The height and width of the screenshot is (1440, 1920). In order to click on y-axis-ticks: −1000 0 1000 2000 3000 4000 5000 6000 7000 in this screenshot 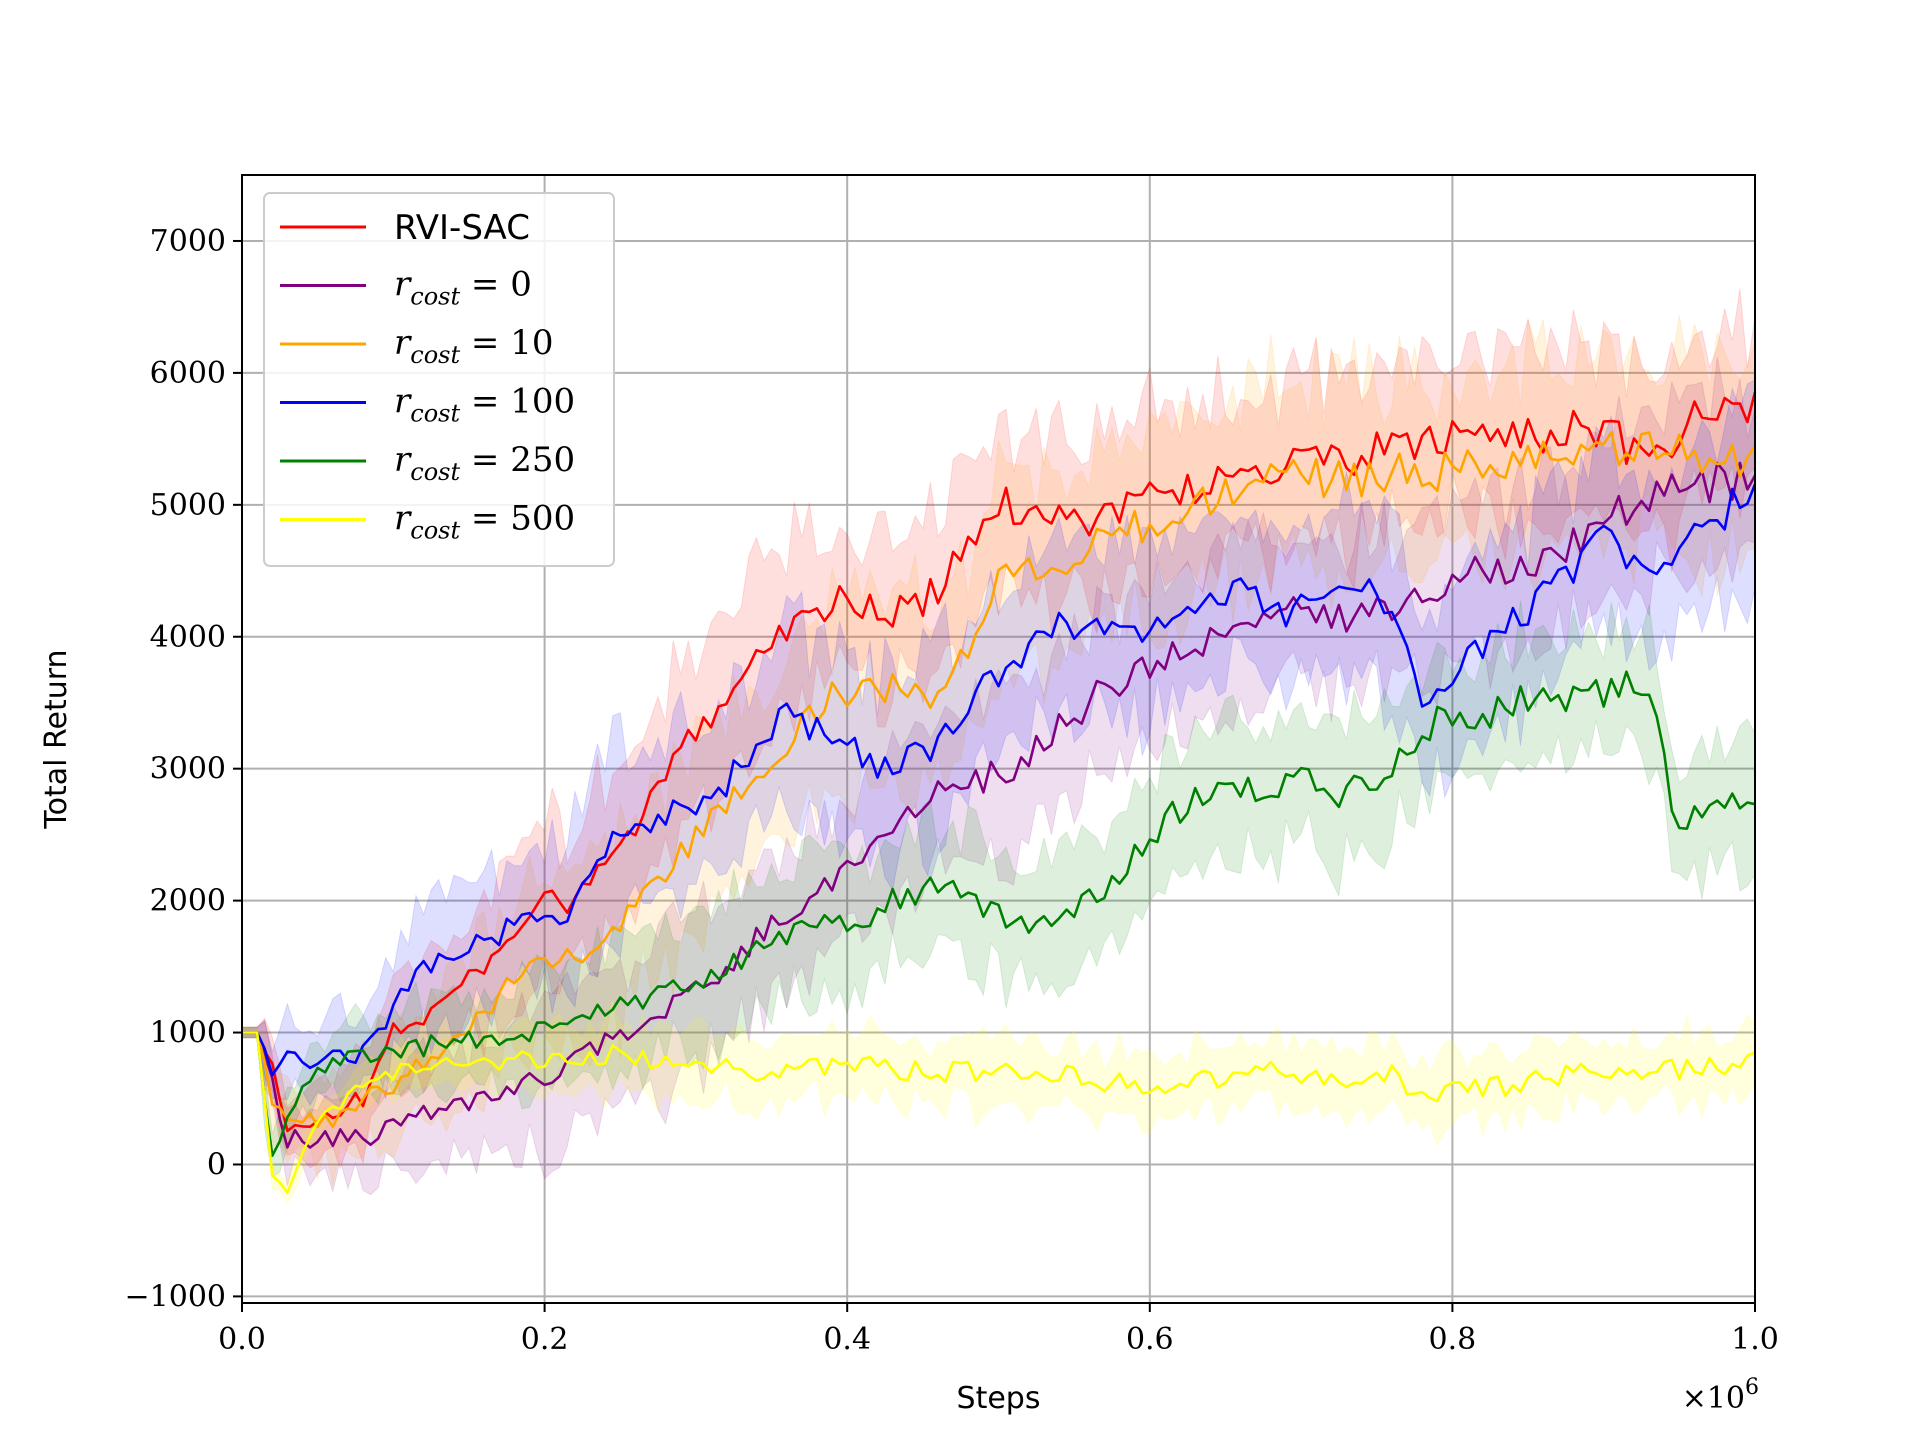, I will do `click(183, 769)`.